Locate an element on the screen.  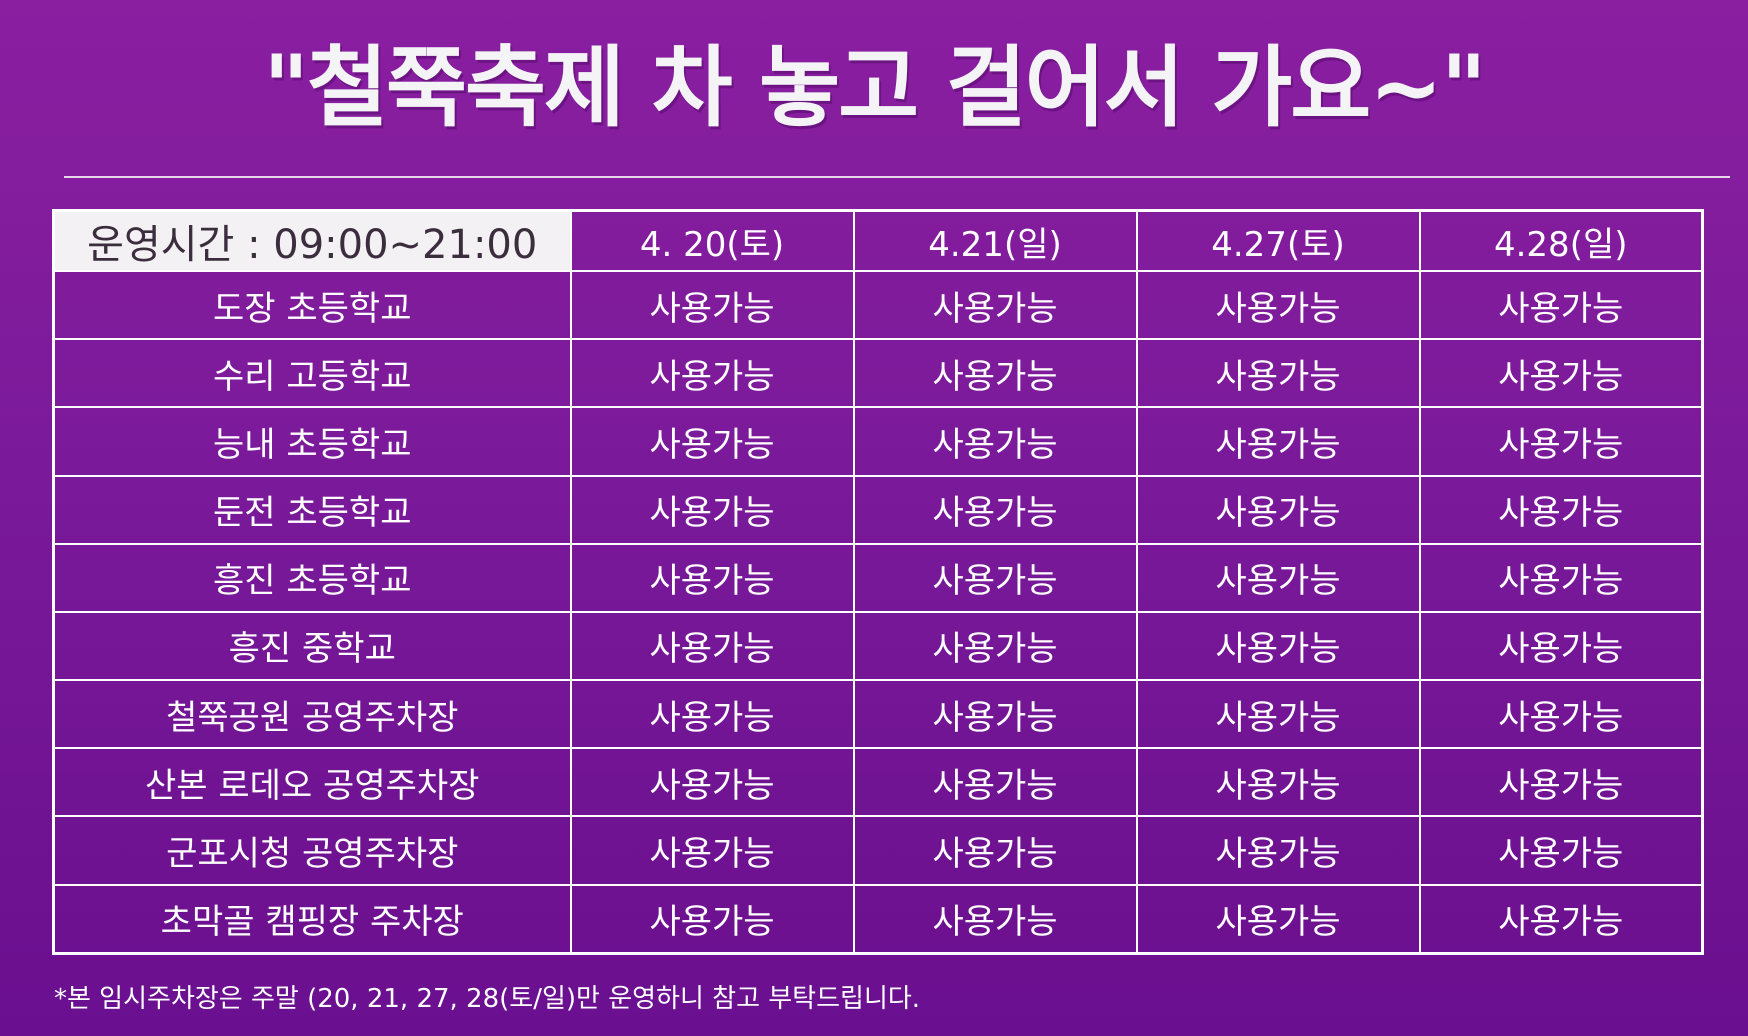
page-title: "철쭉축제 차 놓고 걸어서 가요~" is located at coordinates (875, 87).